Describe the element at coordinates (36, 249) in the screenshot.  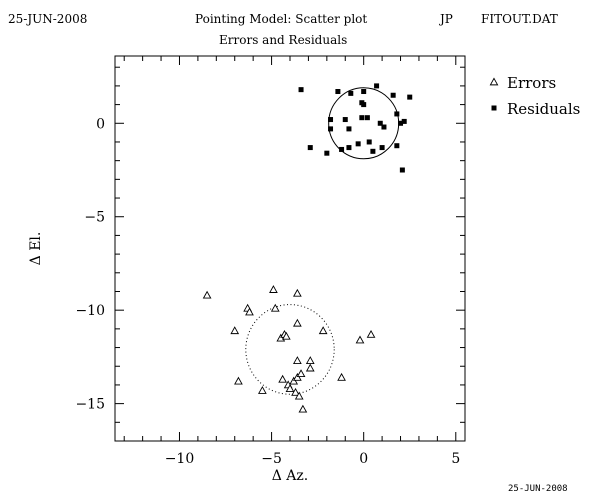
I see `y-axis-label: Δ El.` at that location.